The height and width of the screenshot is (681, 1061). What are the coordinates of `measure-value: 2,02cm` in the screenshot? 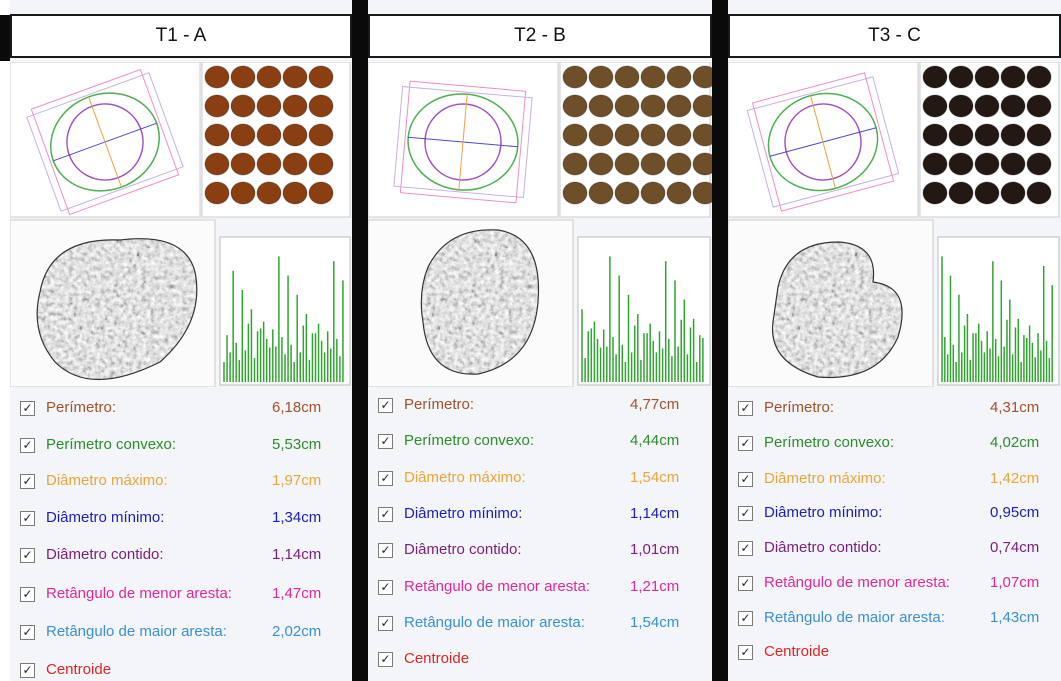 It's located at (297, 631).